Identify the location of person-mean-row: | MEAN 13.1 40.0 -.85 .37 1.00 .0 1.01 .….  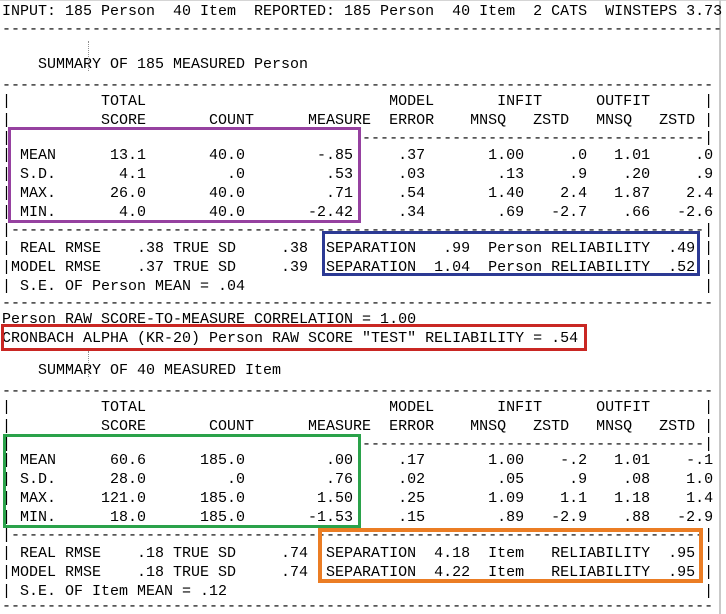
(364, 155).